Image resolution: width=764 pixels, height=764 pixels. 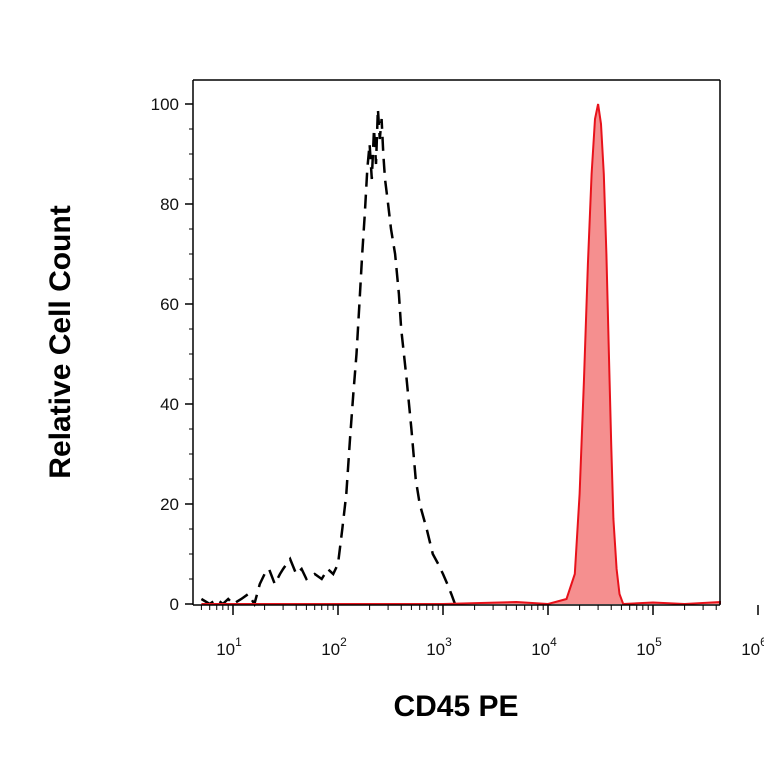 I want to click on y-tick-label: 80, so click(x=169, y=204).